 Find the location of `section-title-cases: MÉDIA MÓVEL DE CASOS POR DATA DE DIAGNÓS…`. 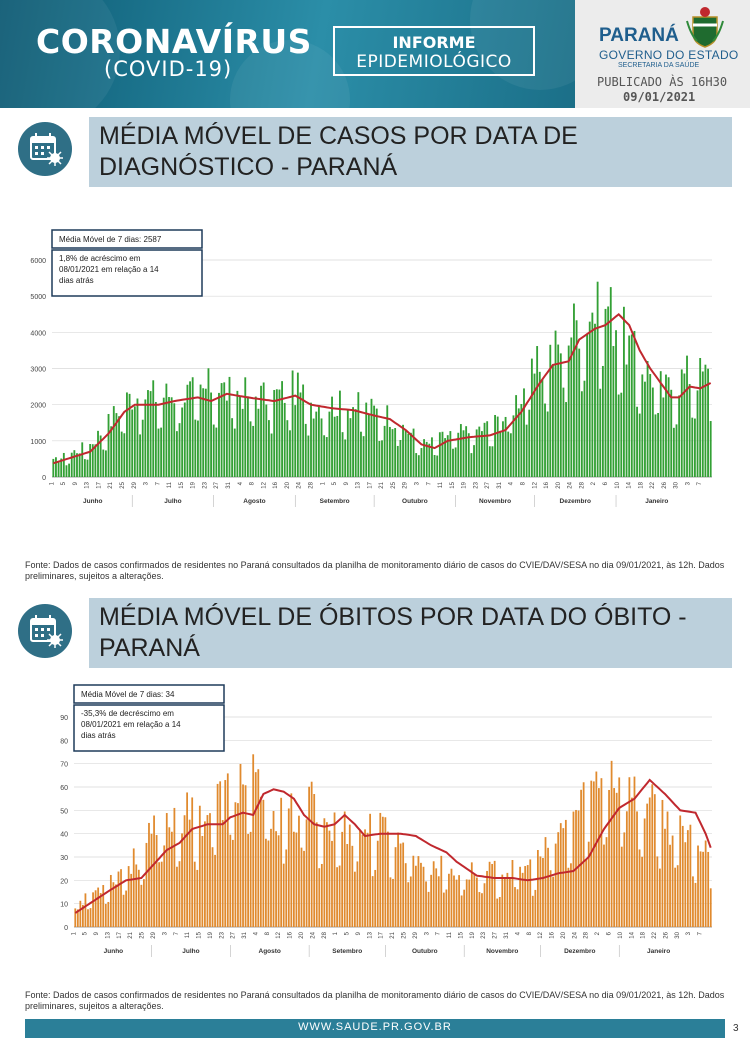

section-title-cases: MÉDIA MÓVEL DE CASOS POR DATA DE DIAGNÓS… is located at coordinates (410, 152).